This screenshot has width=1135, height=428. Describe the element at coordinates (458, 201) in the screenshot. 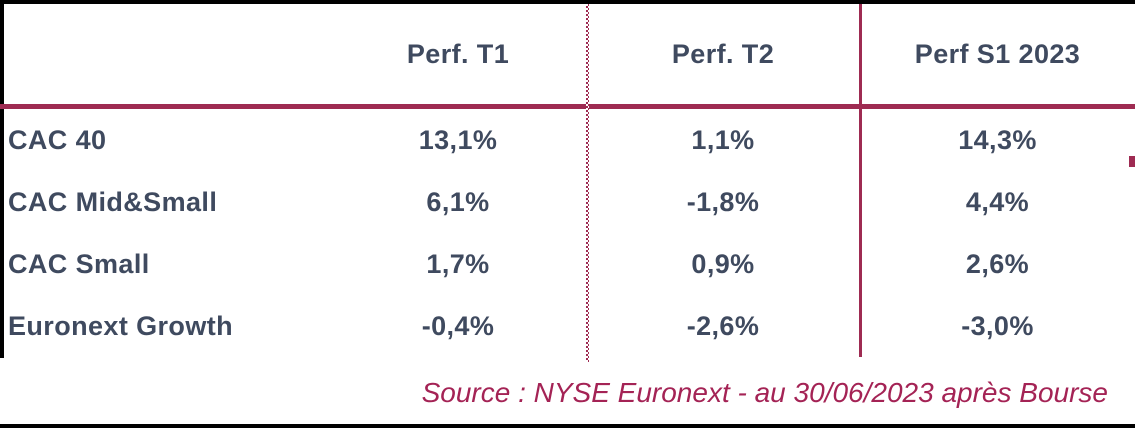

I see `cell-value: 6,1%` at that location.